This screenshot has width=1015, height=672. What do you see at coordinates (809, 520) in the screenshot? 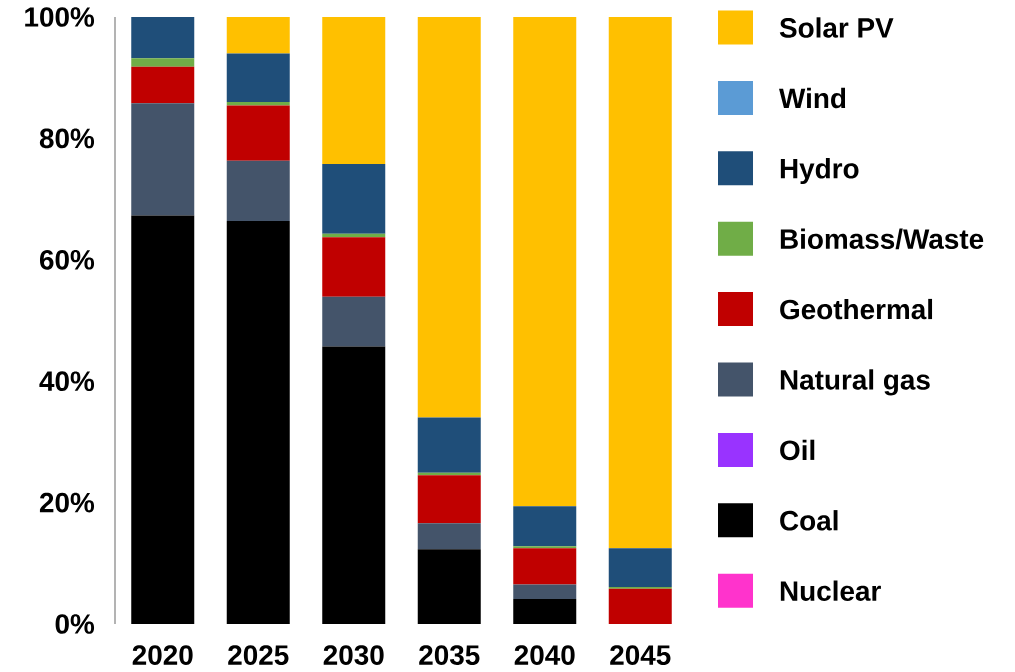
I see `legend-label: Coal` at bounding box center [809, 520].